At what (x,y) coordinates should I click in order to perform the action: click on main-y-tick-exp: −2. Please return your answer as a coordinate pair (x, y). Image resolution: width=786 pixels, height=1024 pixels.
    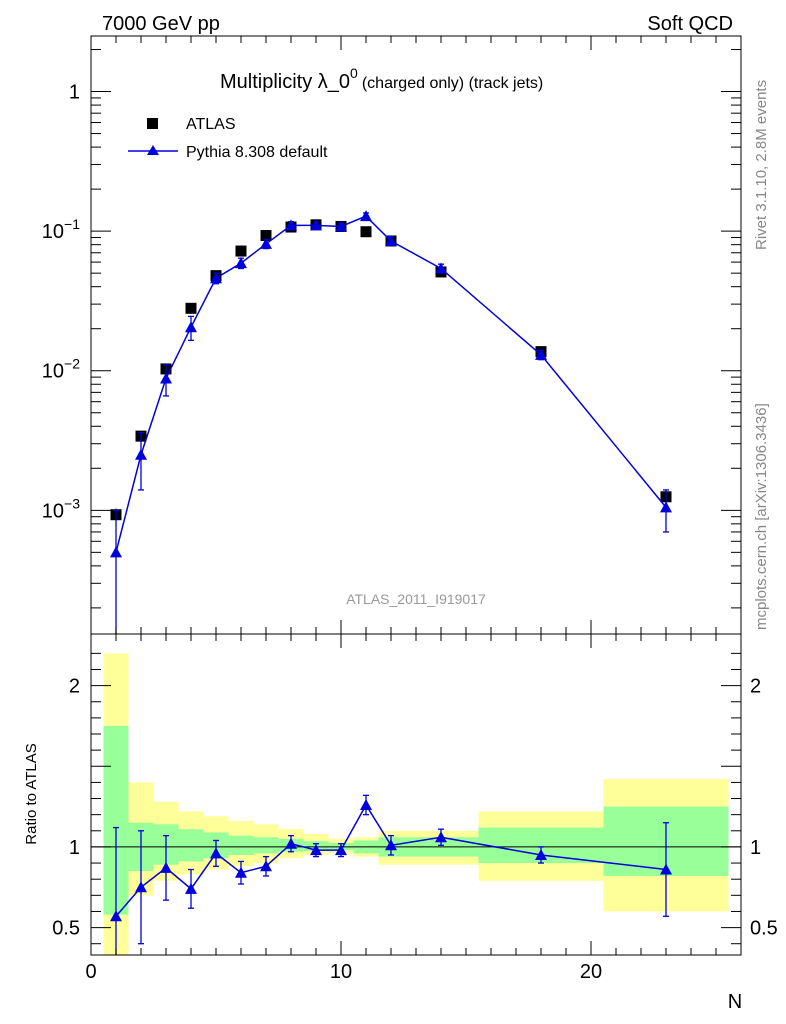
    Looking at the image, I should click on (72, 364).